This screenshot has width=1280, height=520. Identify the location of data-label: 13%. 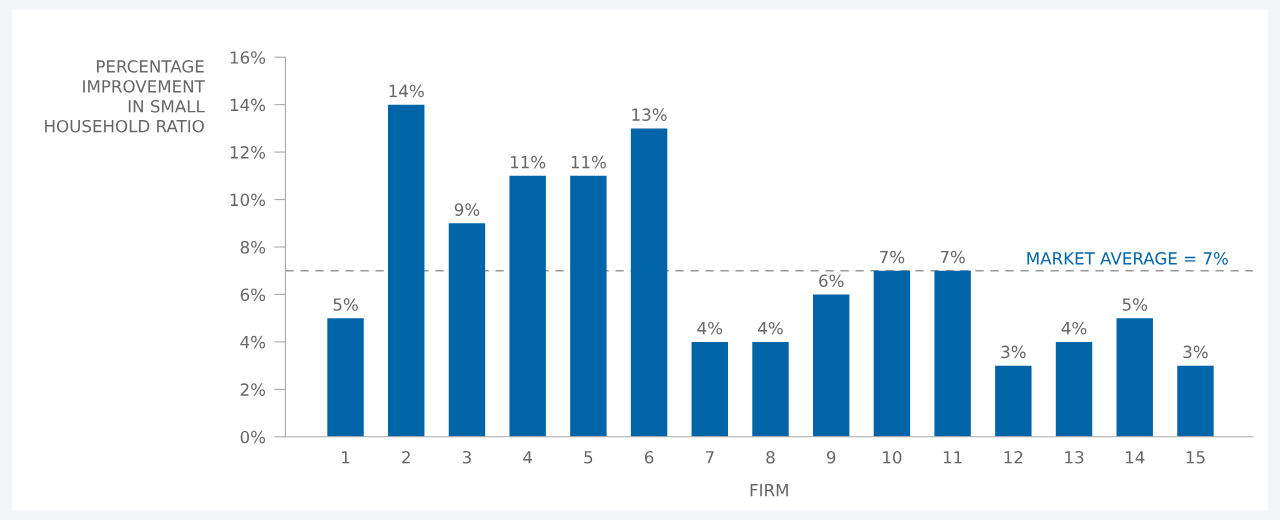
(649, 114).